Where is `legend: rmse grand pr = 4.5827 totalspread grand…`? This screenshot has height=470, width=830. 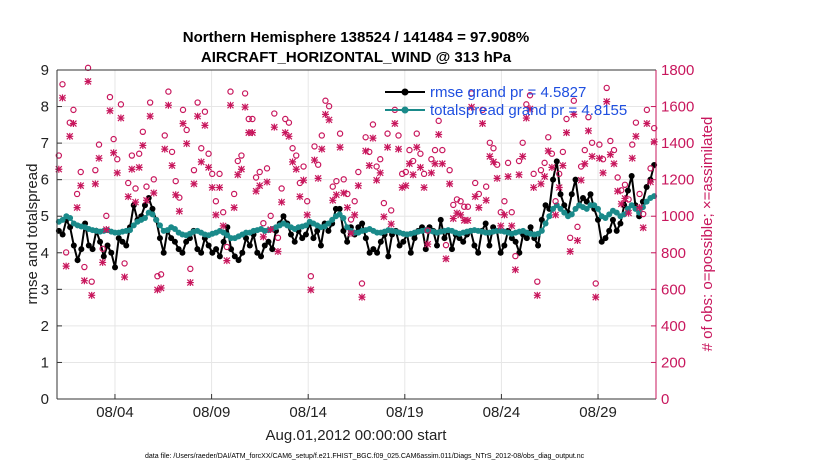 legend: rmse grand pr = 4.5827 totalspread grand… is located at coordinates (506, 101).